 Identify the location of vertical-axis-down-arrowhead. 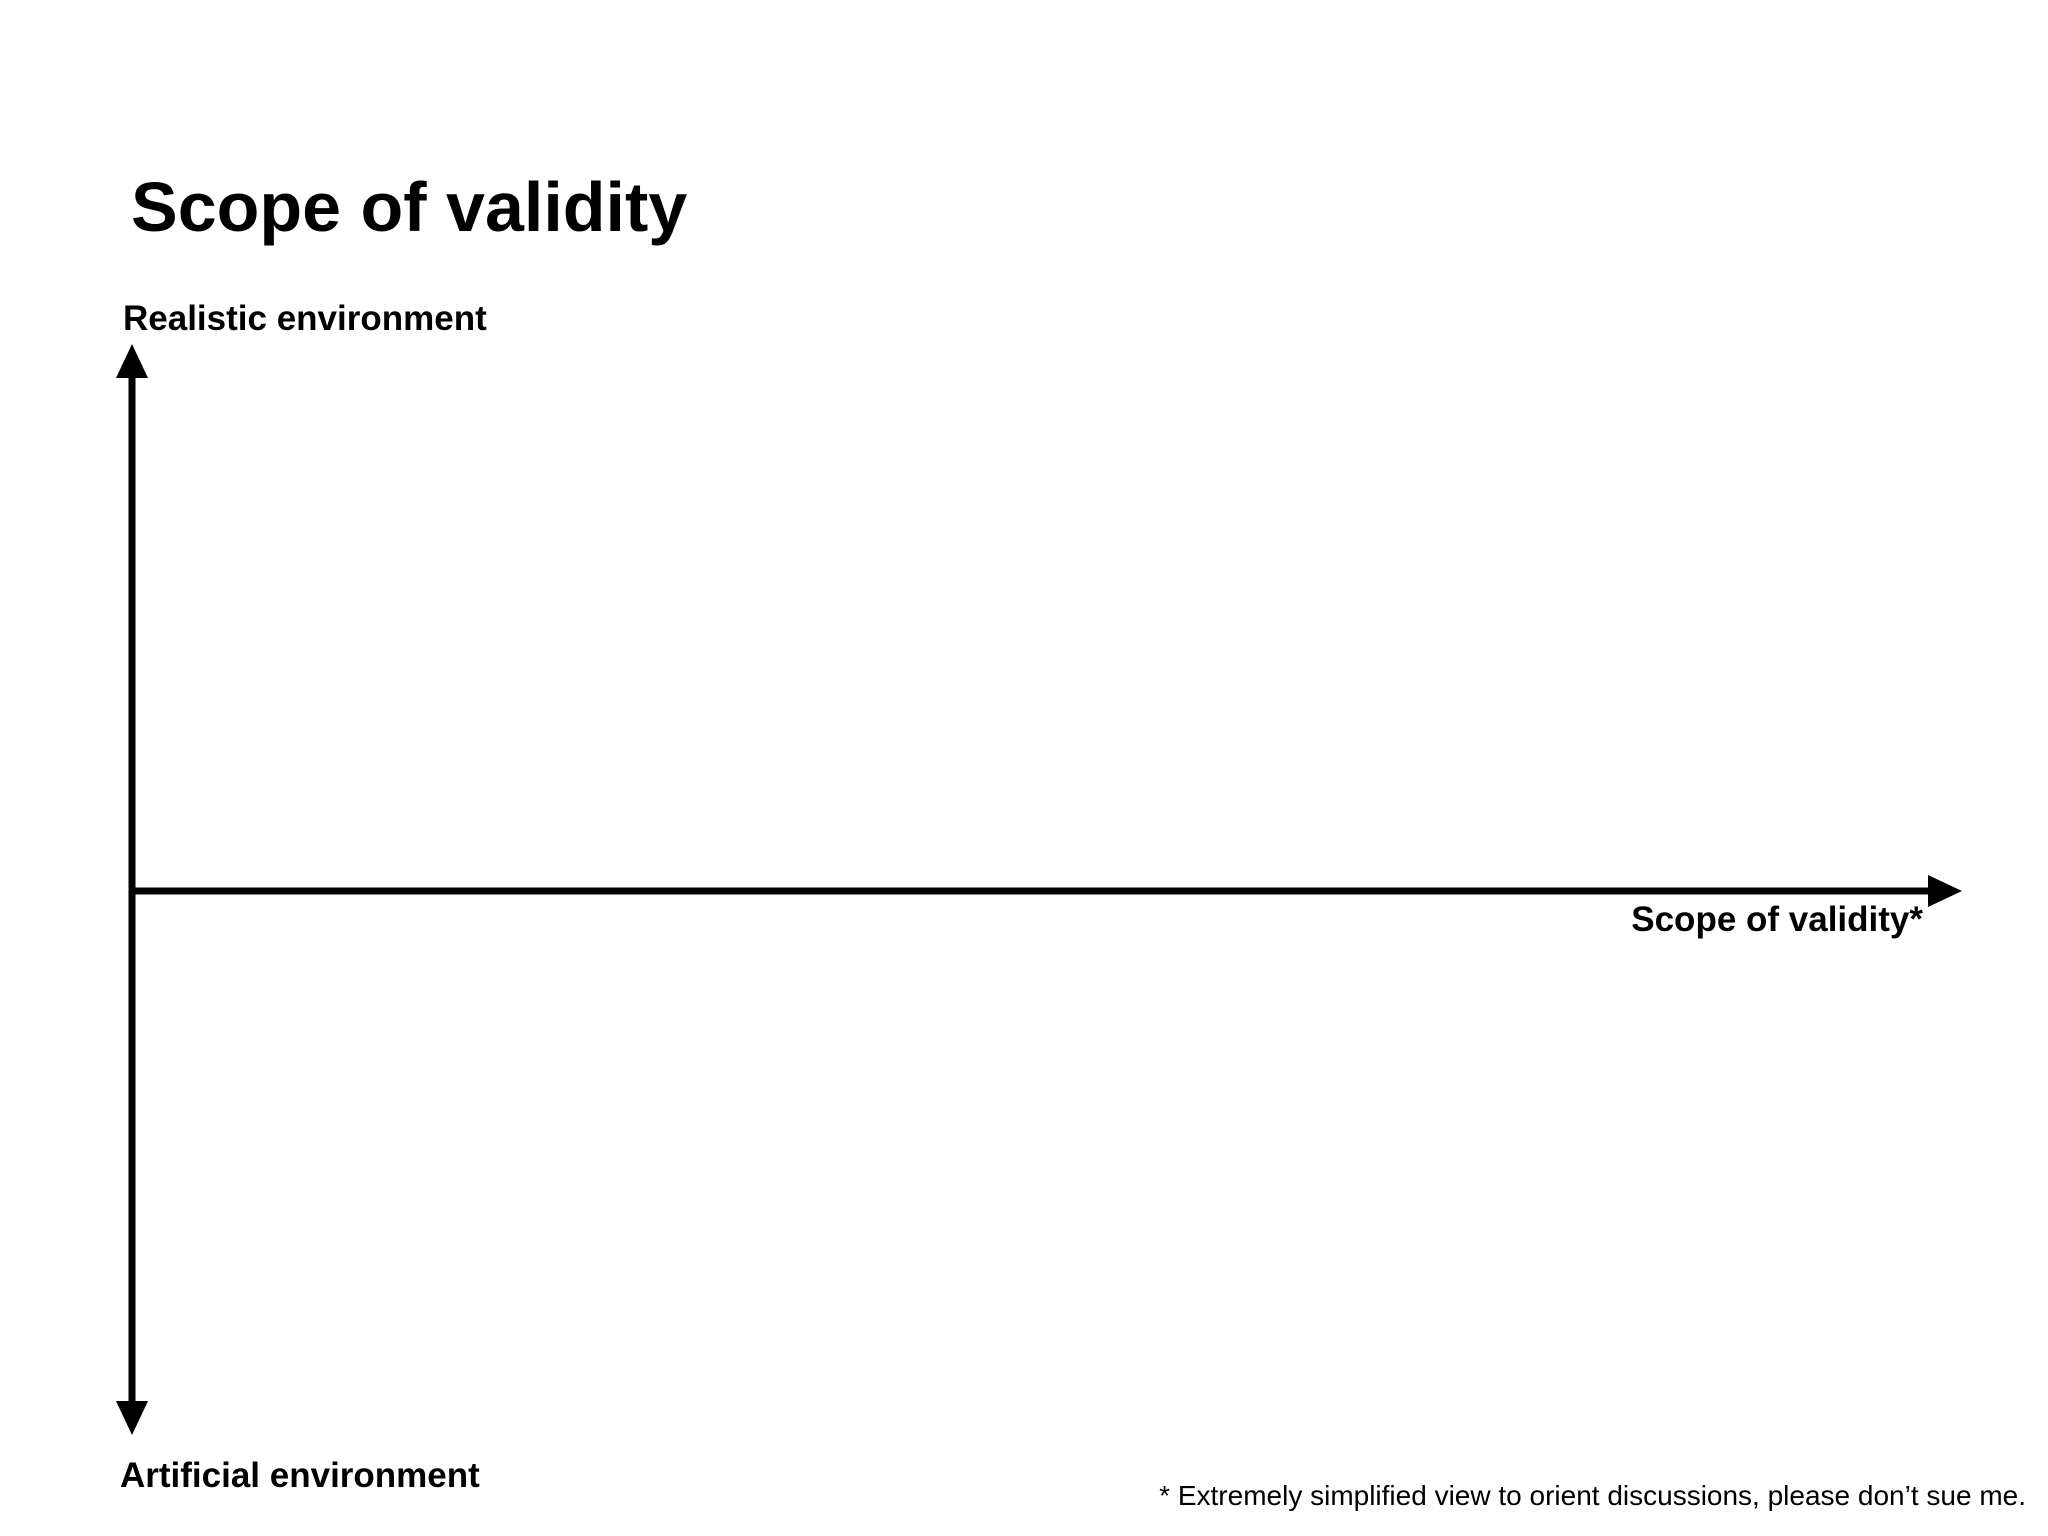
(132, 1418).